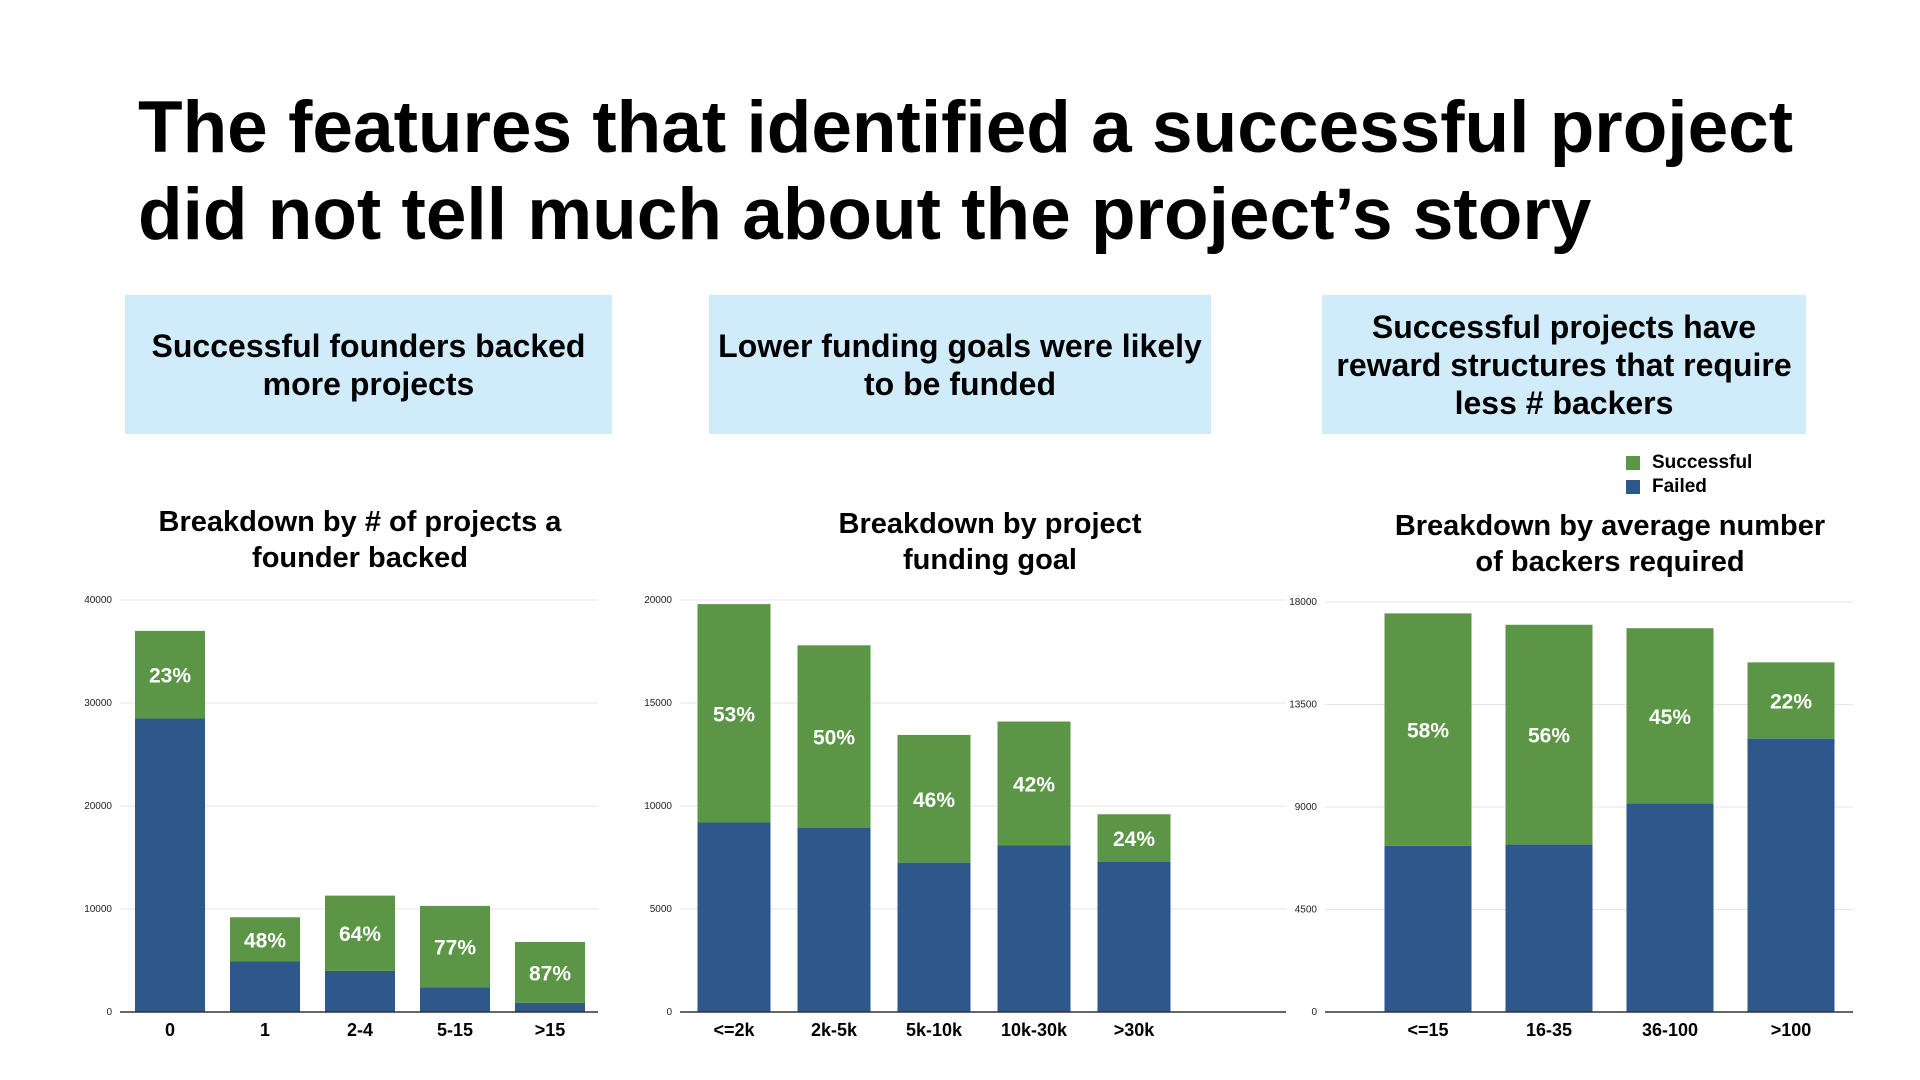 The image size is (1920, 1080). I want to click on x-tick-label: 5-15, so click(455, 1030).